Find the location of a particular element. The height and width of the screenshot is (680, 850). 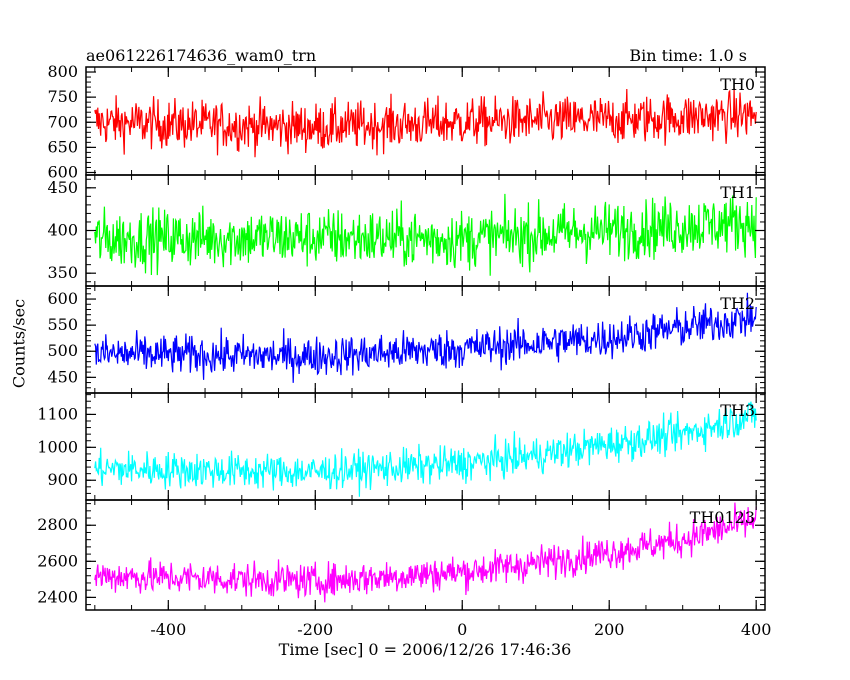

y-tick-label: 1100 is located at coordinates (57, 413).